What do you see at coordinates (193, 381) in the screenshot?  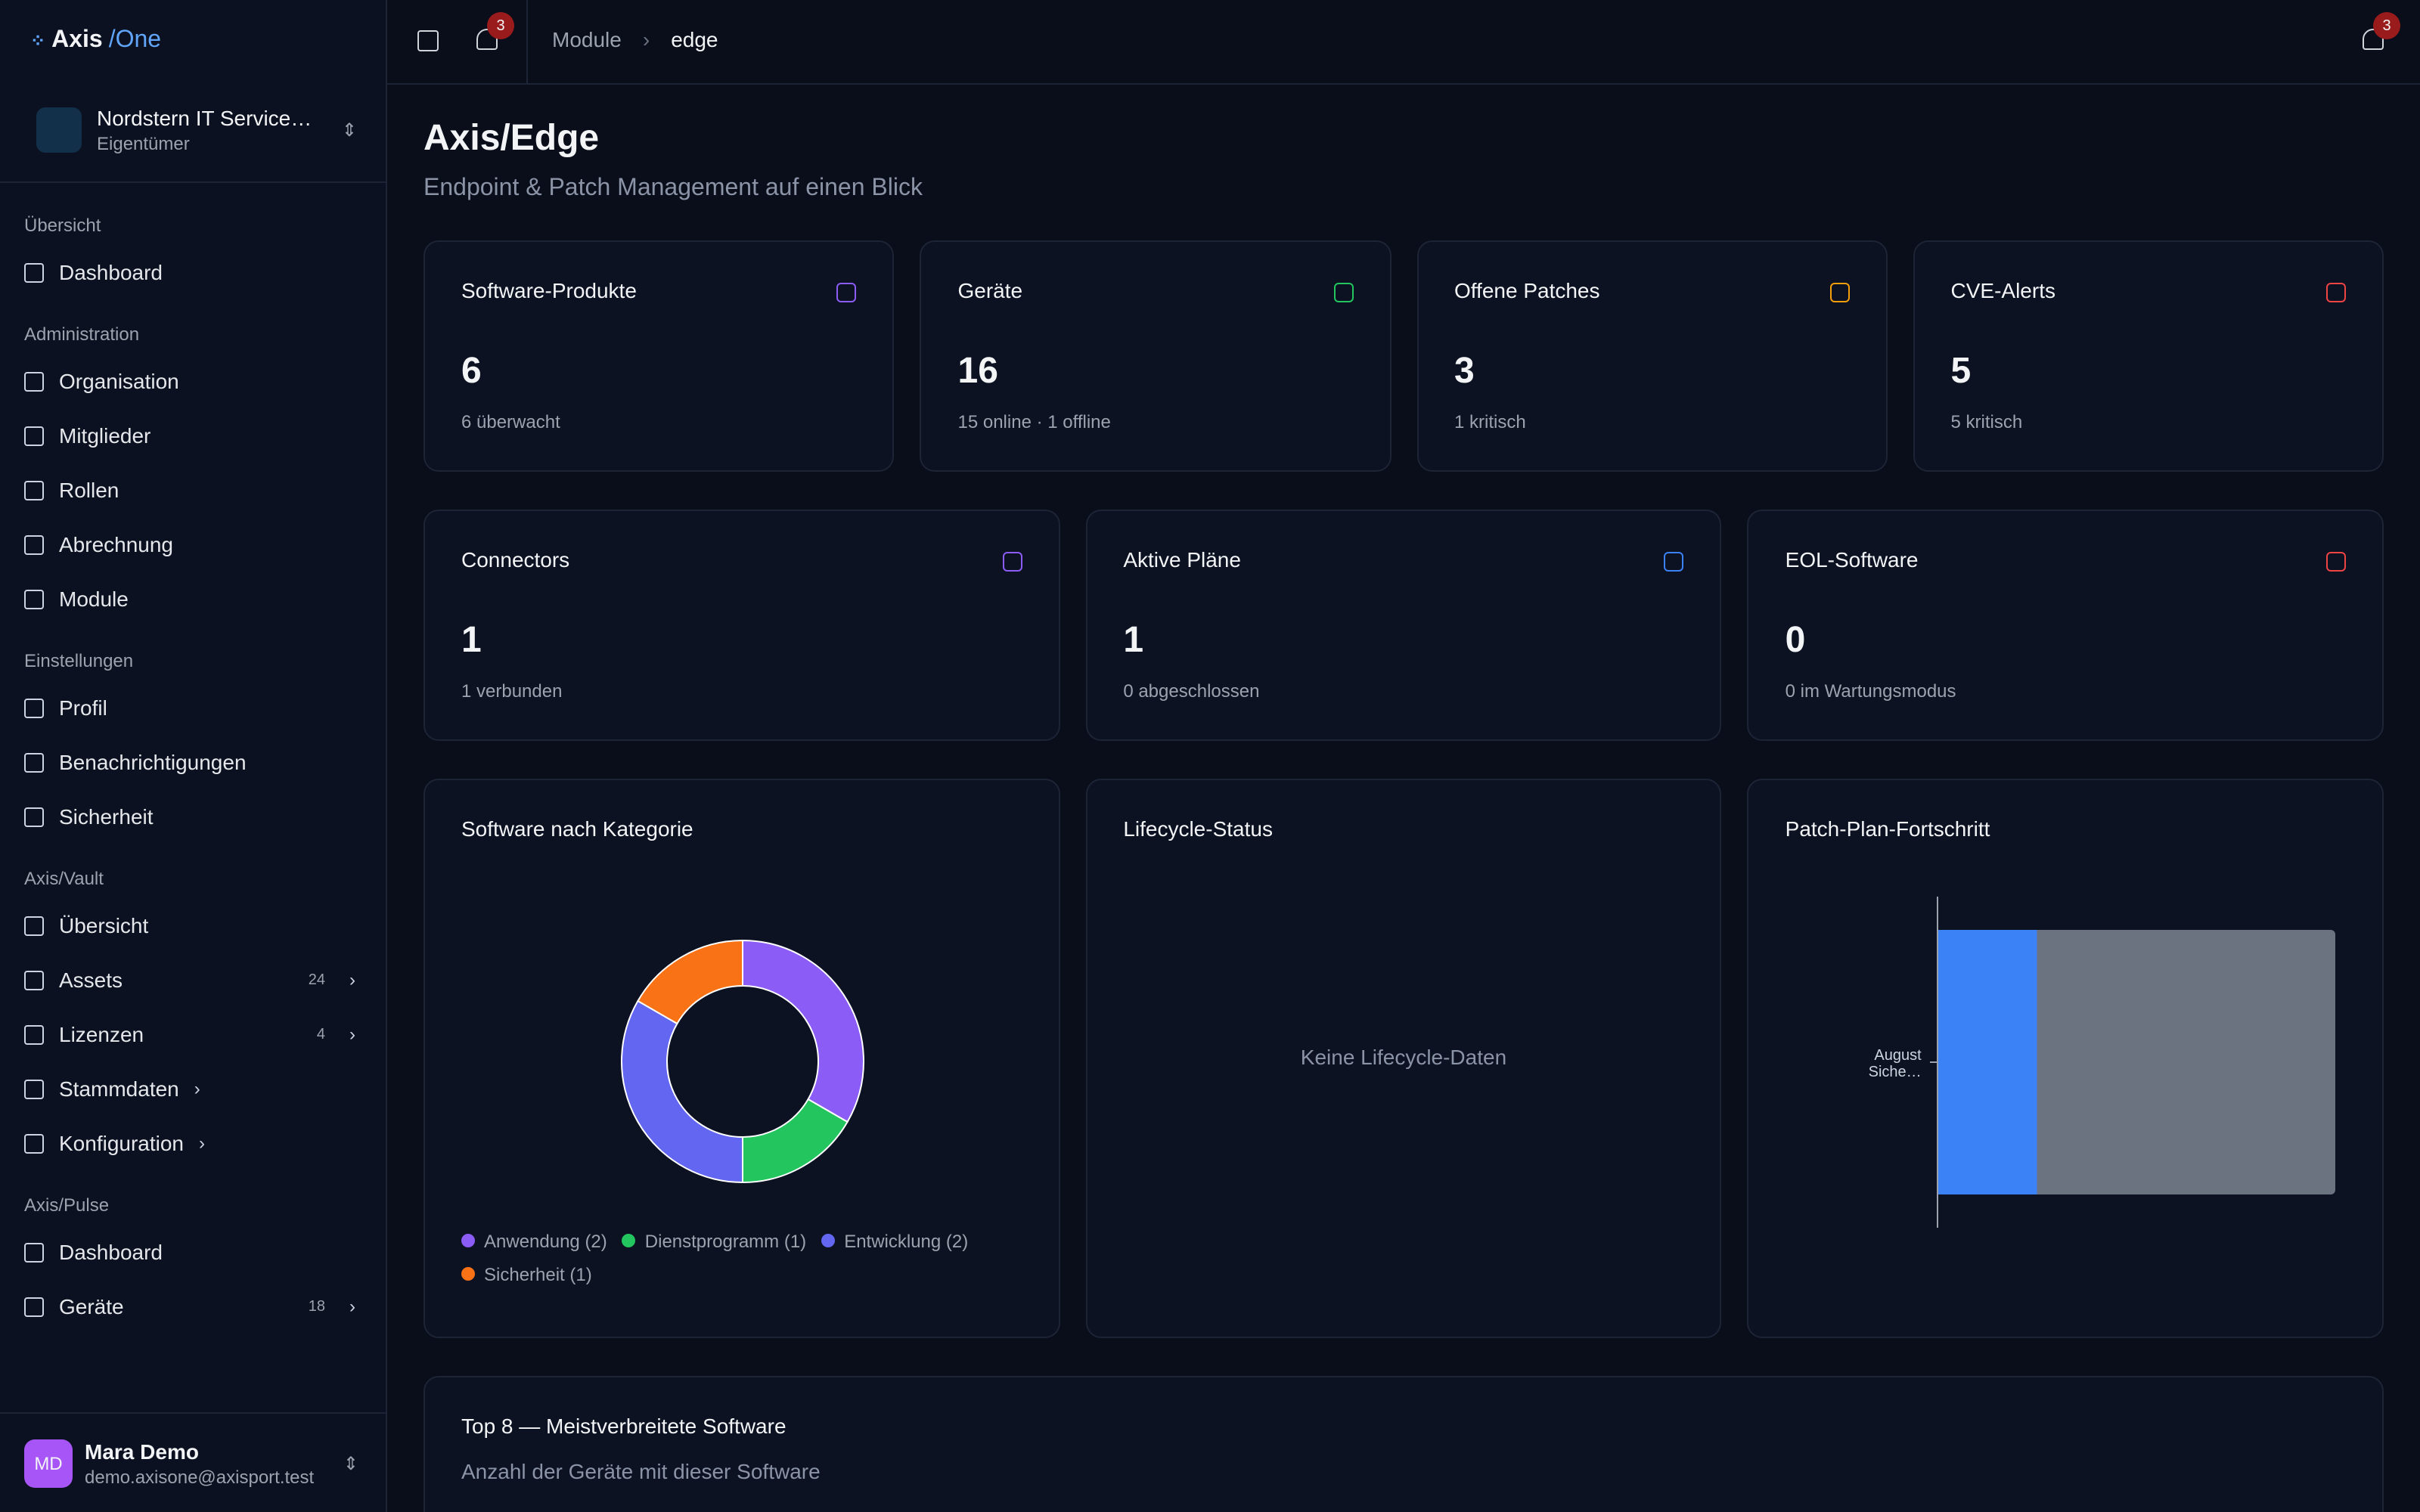 I see `nav-item: Organisation` at bounding box center [193, 381].